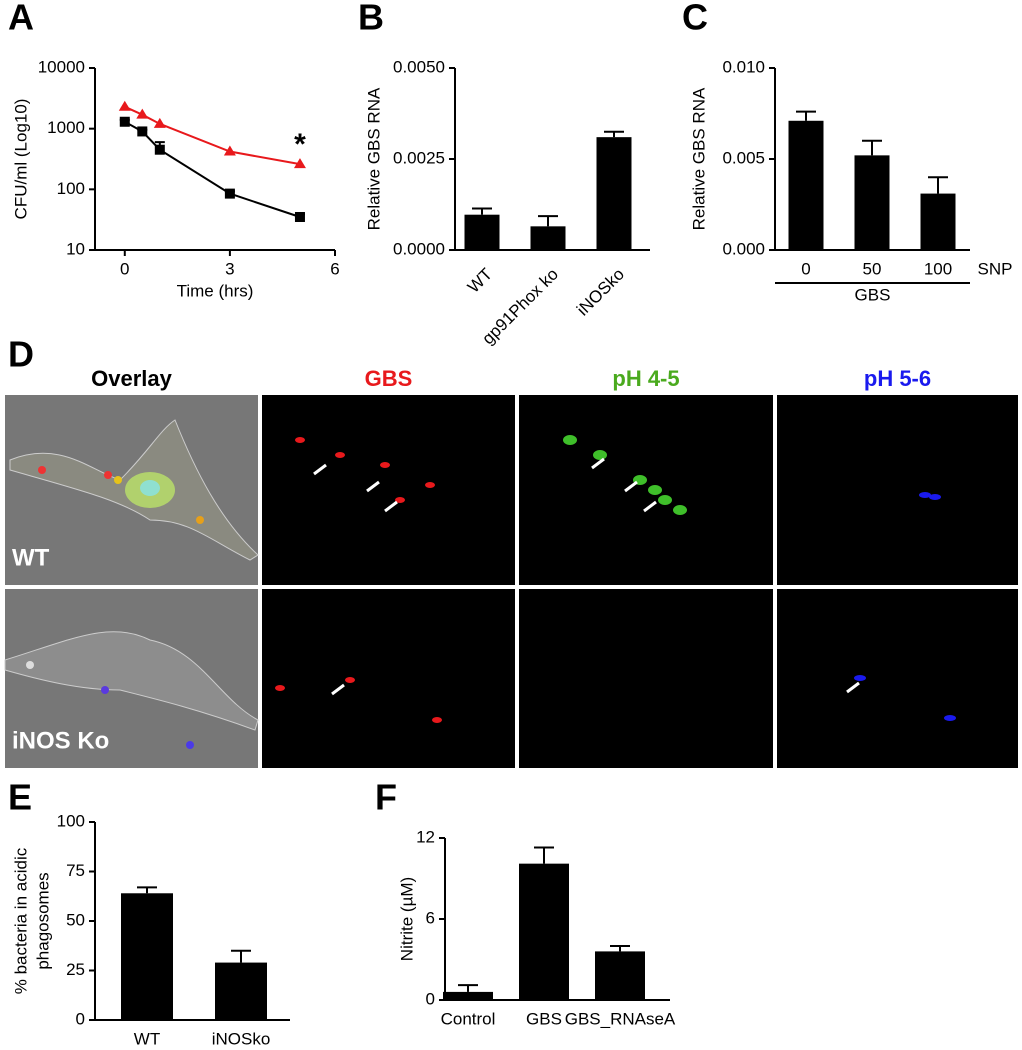 The image size is (1022, 1050). I want to click on cell-body, so click(150, 488).